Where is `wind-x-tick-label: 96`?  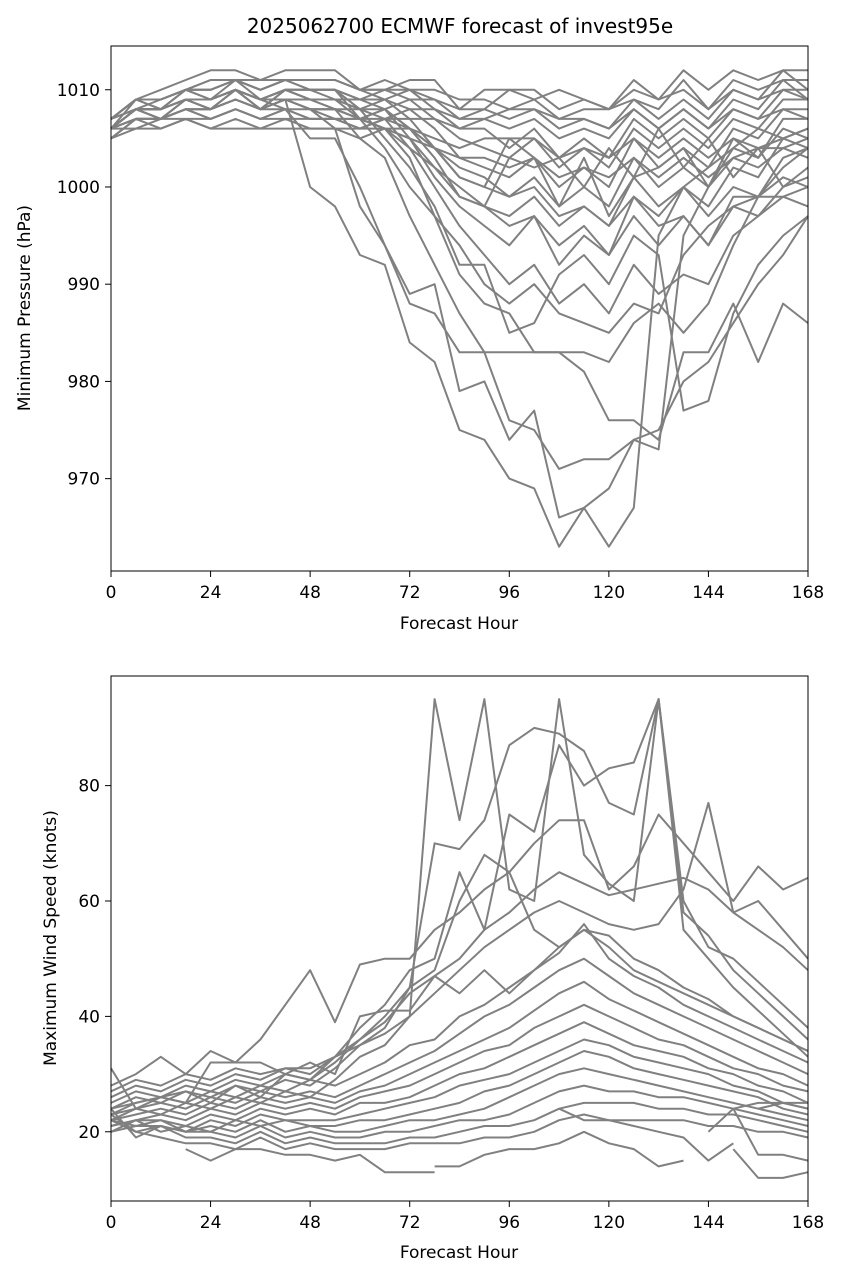
wind-x-tick-label: 96 is located at coordinates (509, 1223).